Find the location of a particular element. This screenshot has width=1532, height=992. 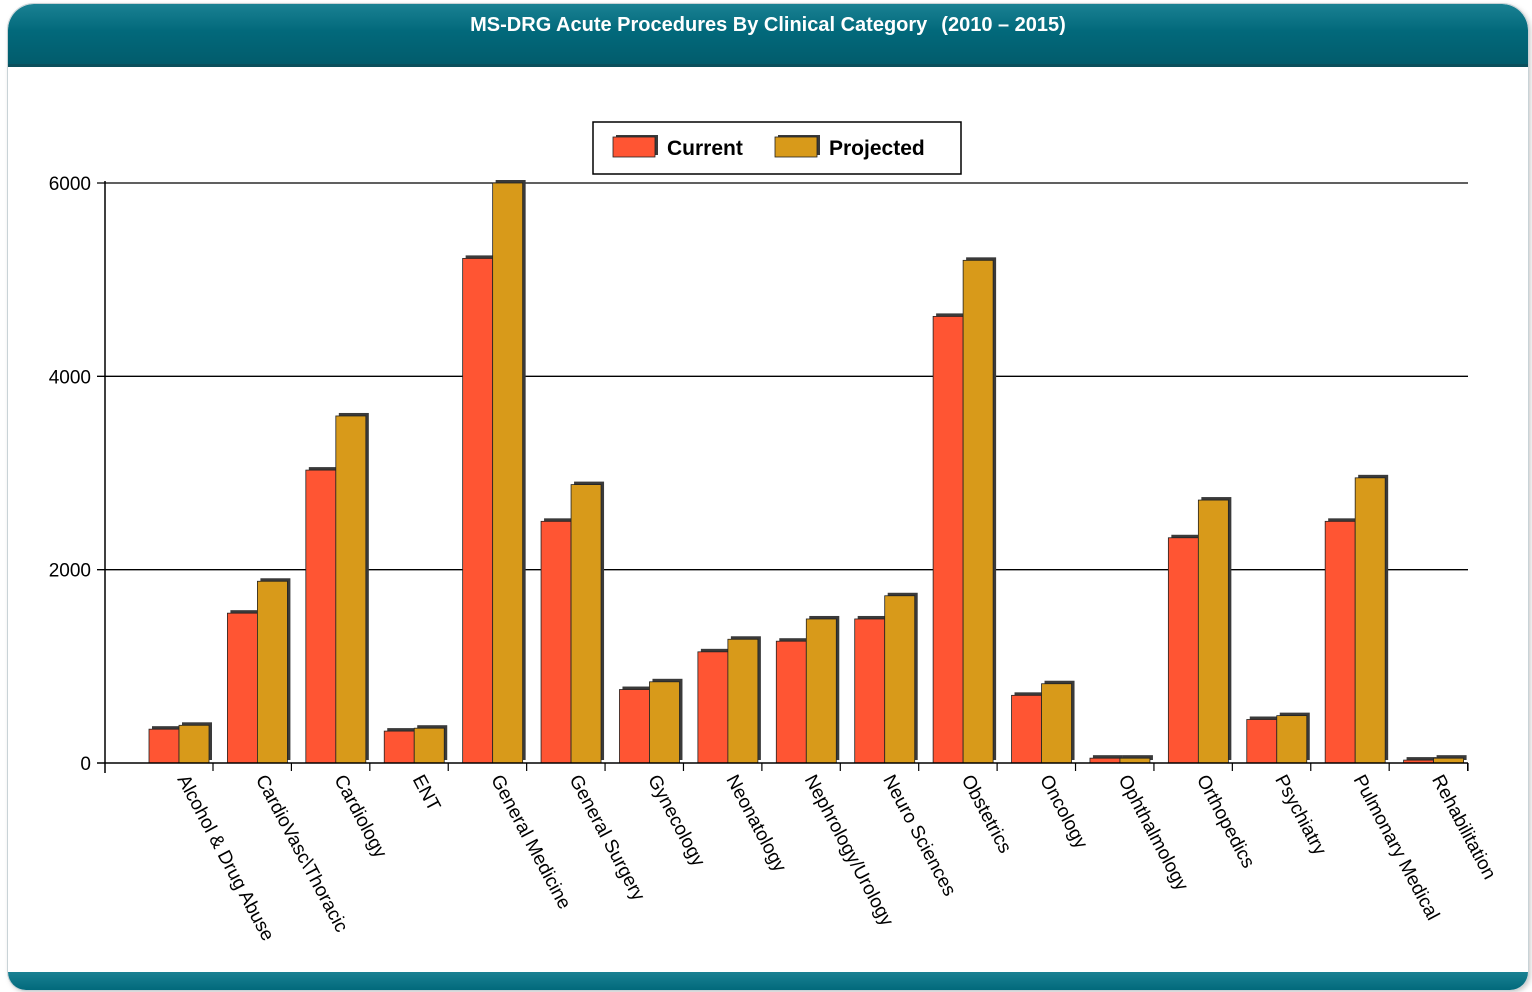

x-category-label: Ophthalmology is located at coordinates (1153, 832).